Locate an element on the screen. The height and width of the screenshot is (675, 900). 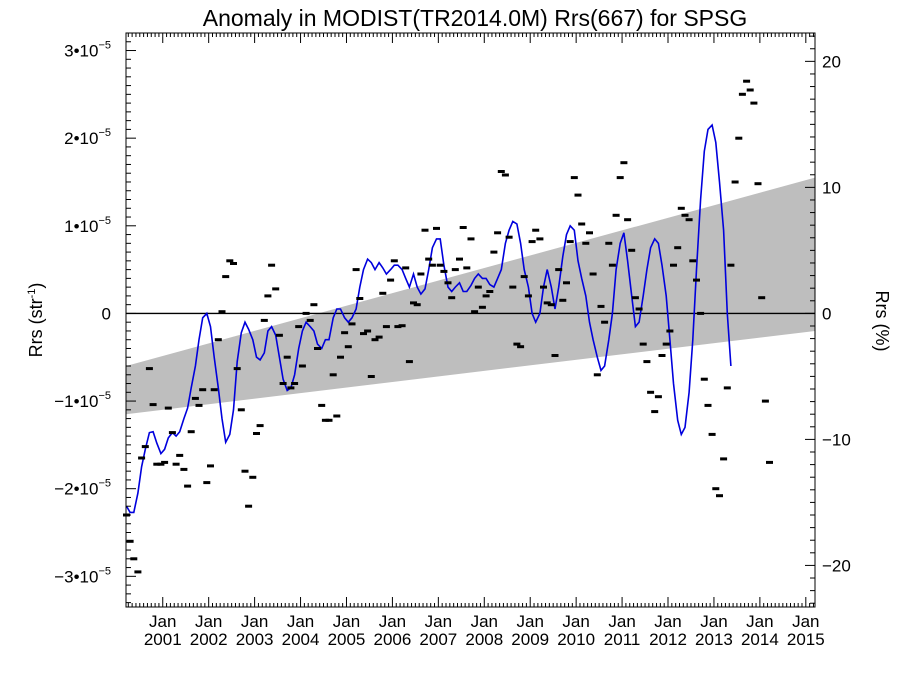
y-tick-label-left: −3•10−5 is located at coordinates (82, 575).